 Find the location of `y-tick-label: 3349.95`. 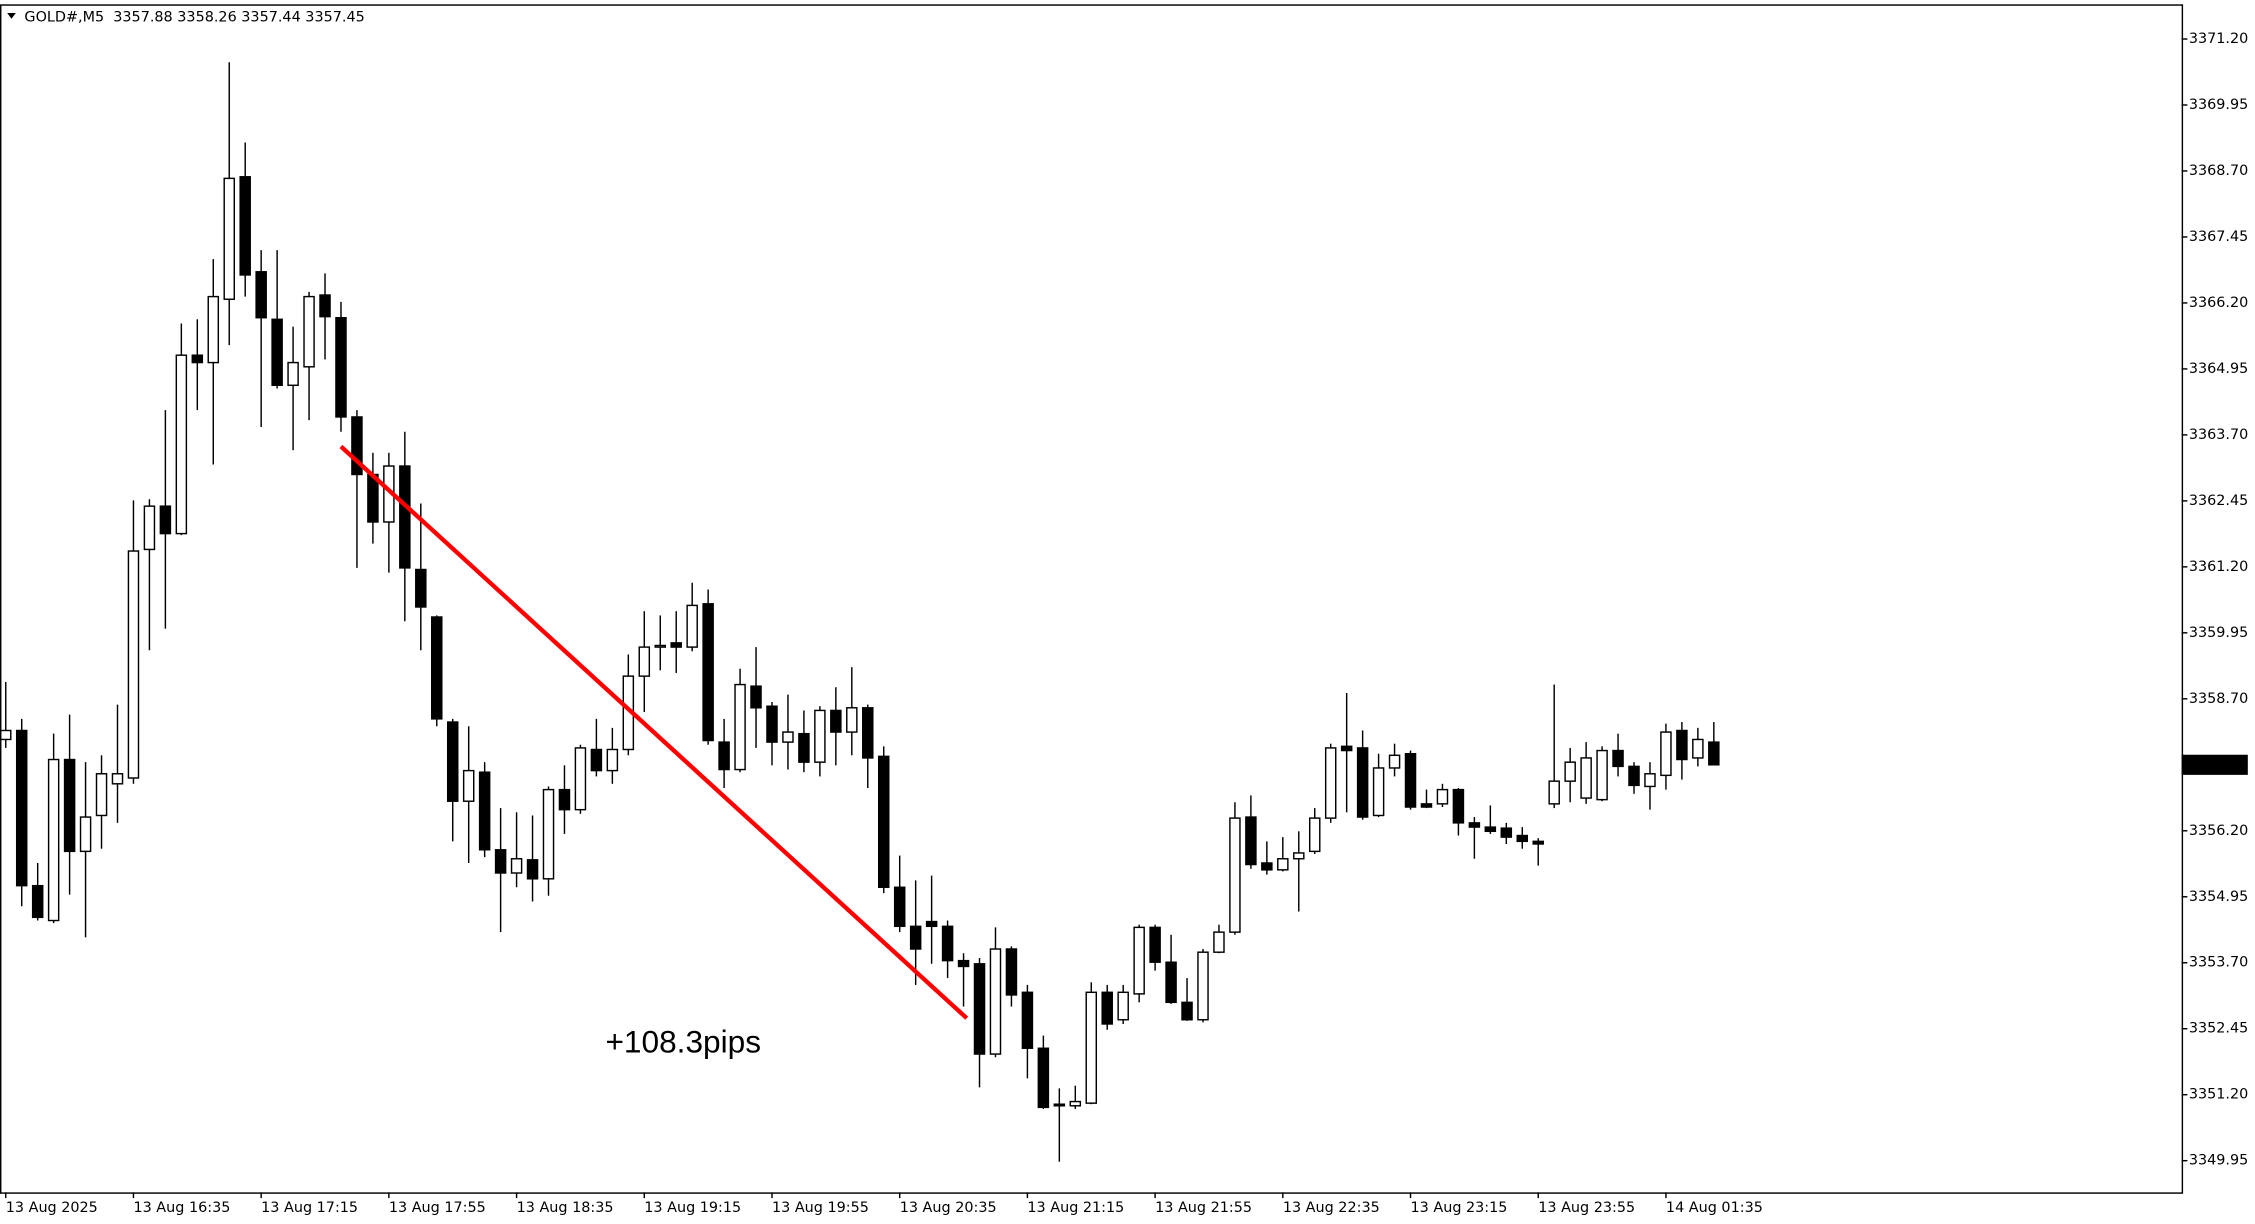

y-tick-label: 3349.95 is located at coordinates (2218, 1161).